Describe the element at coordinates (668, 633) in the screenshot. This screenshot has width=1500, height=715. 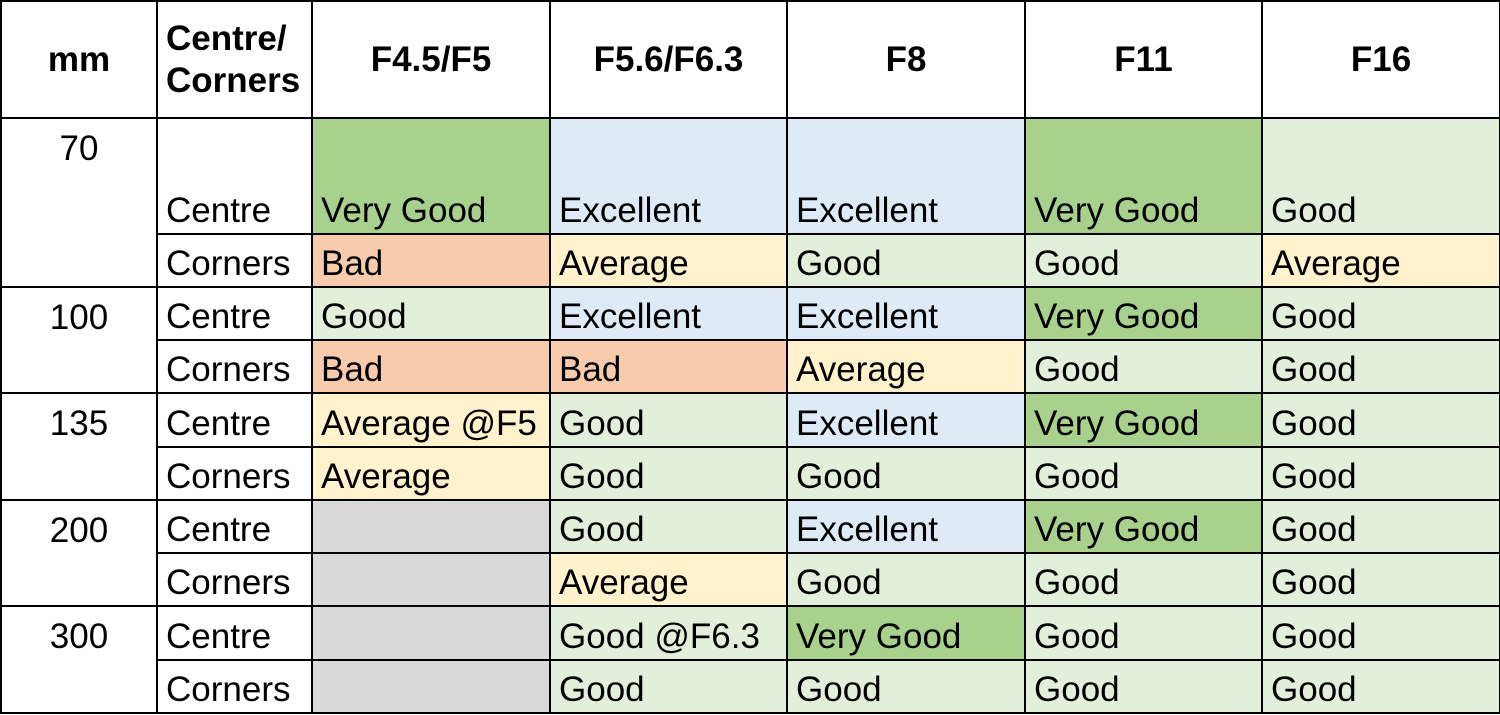
I see `rating-cell: Good @F6.3` at that location.